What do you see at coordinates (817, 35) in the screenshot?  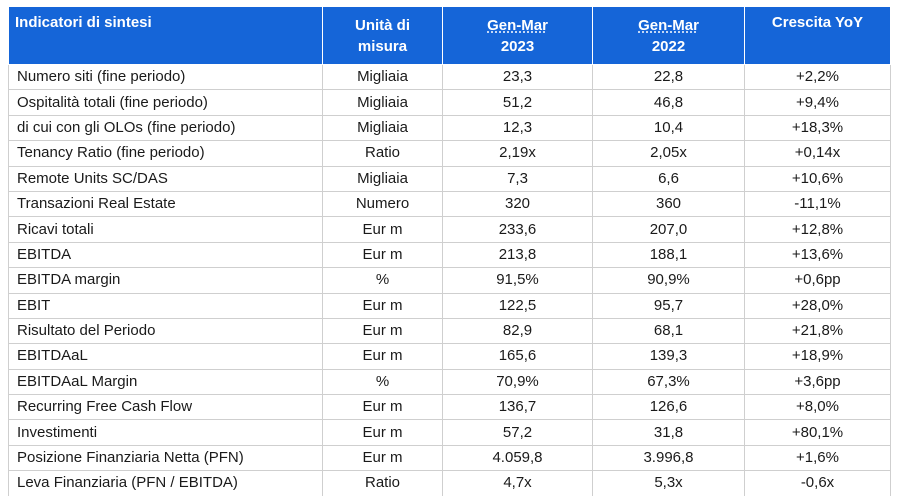 I see `header-growth: Crescita YoY` at bounding box center [817, 35].